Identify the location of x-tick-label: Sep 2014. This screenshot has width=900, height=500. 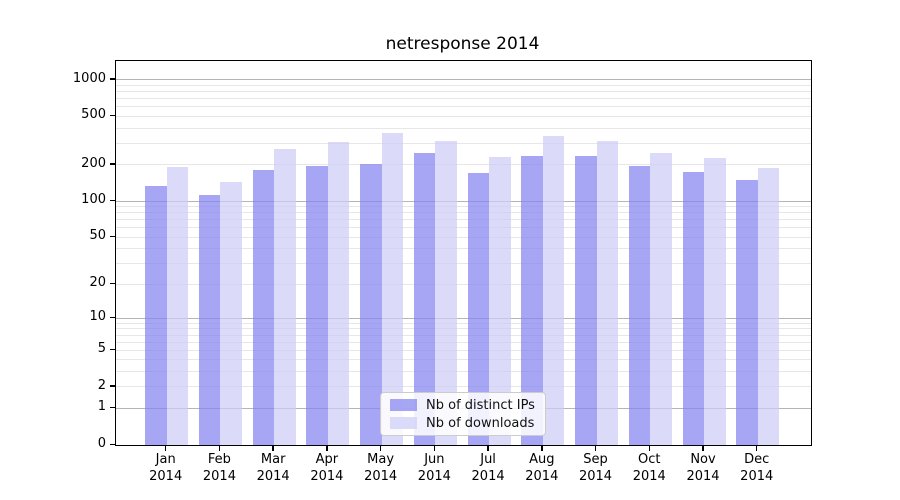
(596, 468).